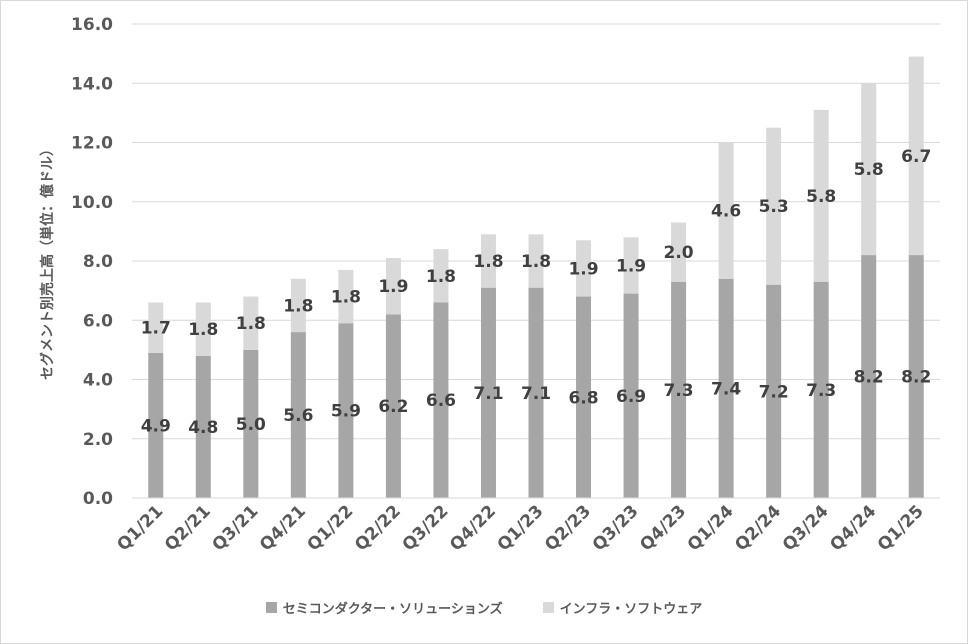  I want to click on data-label-semiconductor: 6.6, so click(441, 401).